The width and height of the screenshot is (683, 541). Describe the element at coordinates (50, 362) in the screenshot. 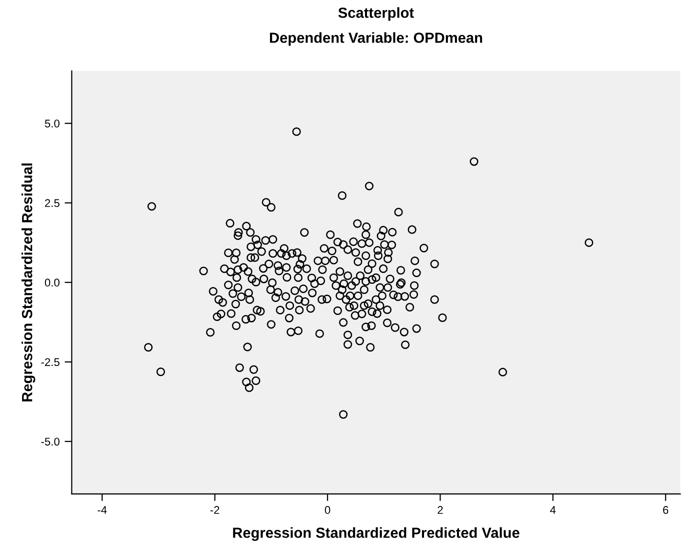

I see `y-tick-label: -2.5` at that location.